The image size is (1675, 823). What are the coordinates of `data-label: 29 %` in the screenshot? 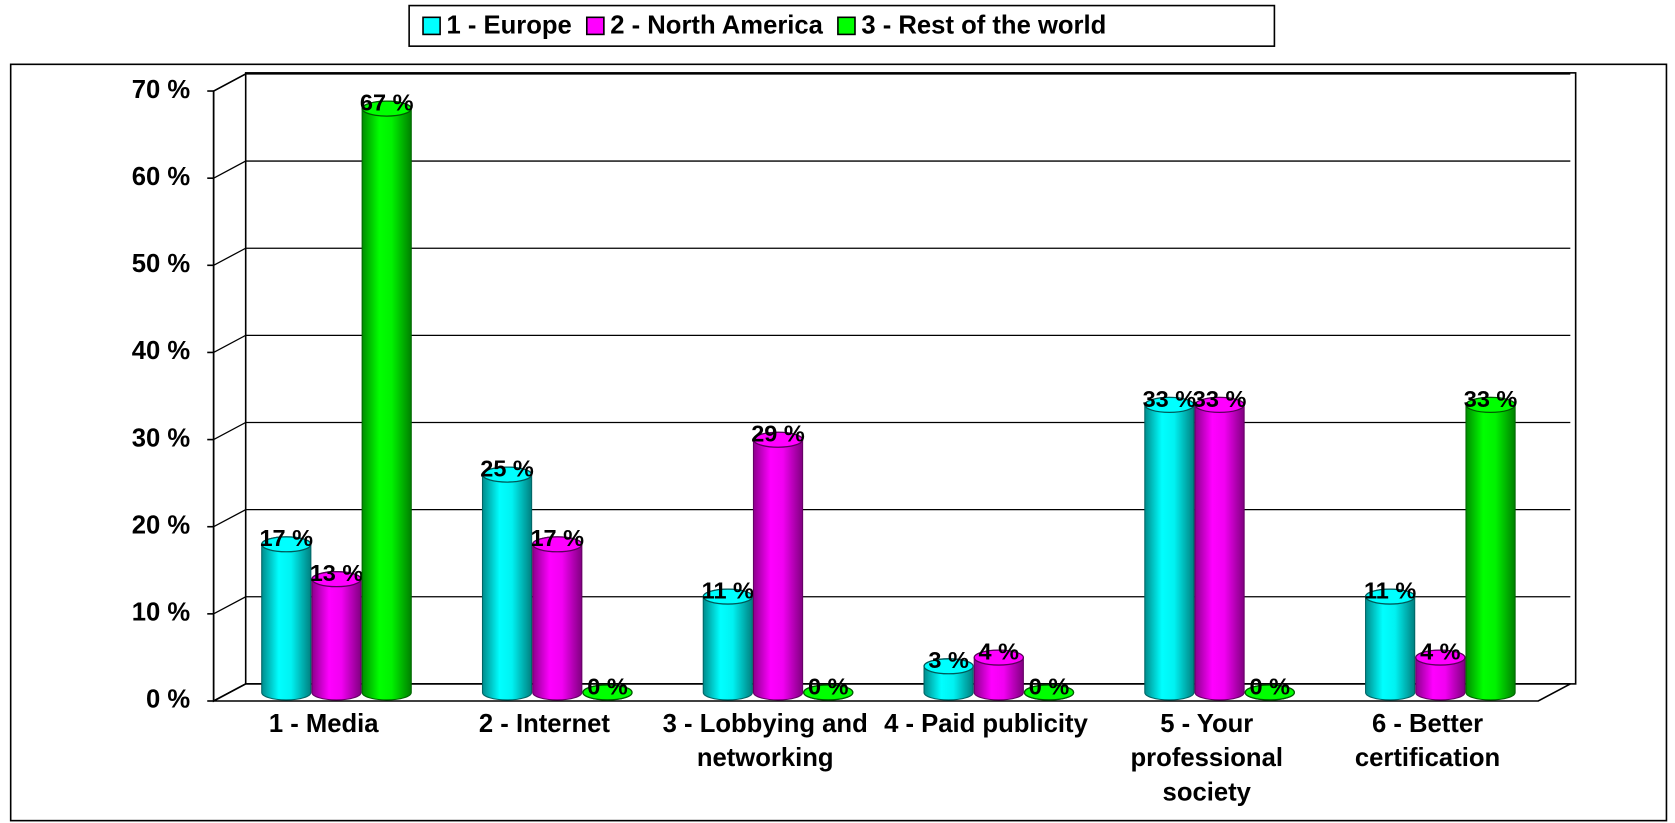 It's located at (778, 434).